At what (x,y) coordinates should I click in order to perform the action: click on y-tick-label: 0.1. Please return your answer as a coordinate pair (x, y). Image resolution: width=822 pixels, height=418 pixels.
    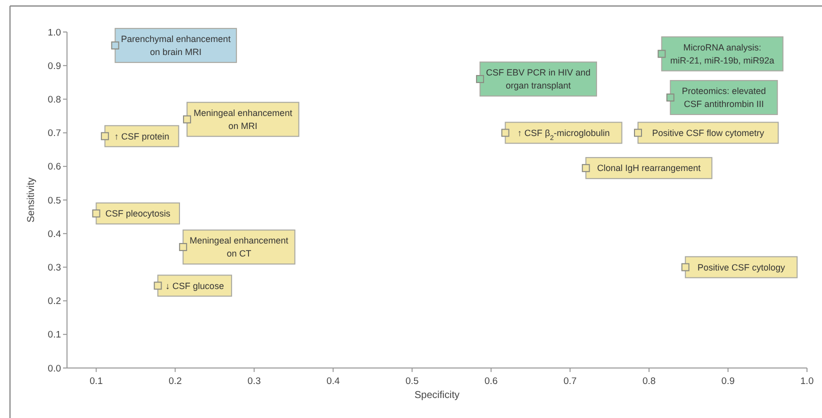
    Looking at the image, I should click on (54, 335).